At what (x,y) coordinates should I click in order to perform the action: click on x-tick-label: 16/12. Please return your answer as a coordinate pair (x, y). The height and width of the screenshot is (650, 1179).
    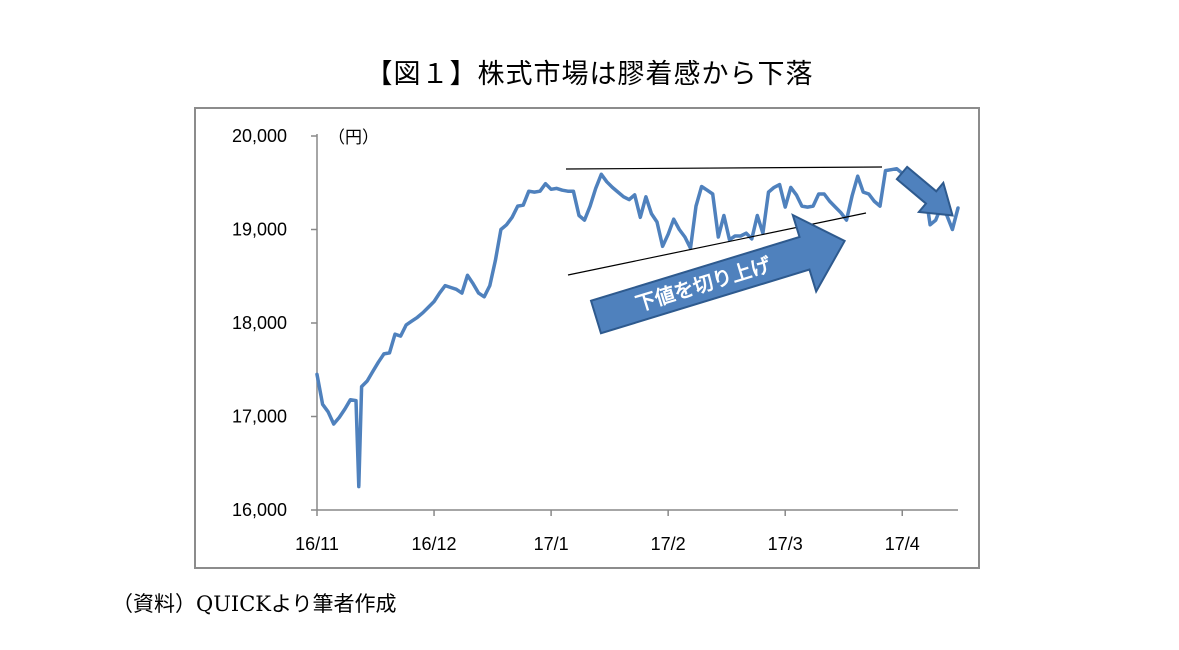
    Looking at the image, I should click on (434, 544).